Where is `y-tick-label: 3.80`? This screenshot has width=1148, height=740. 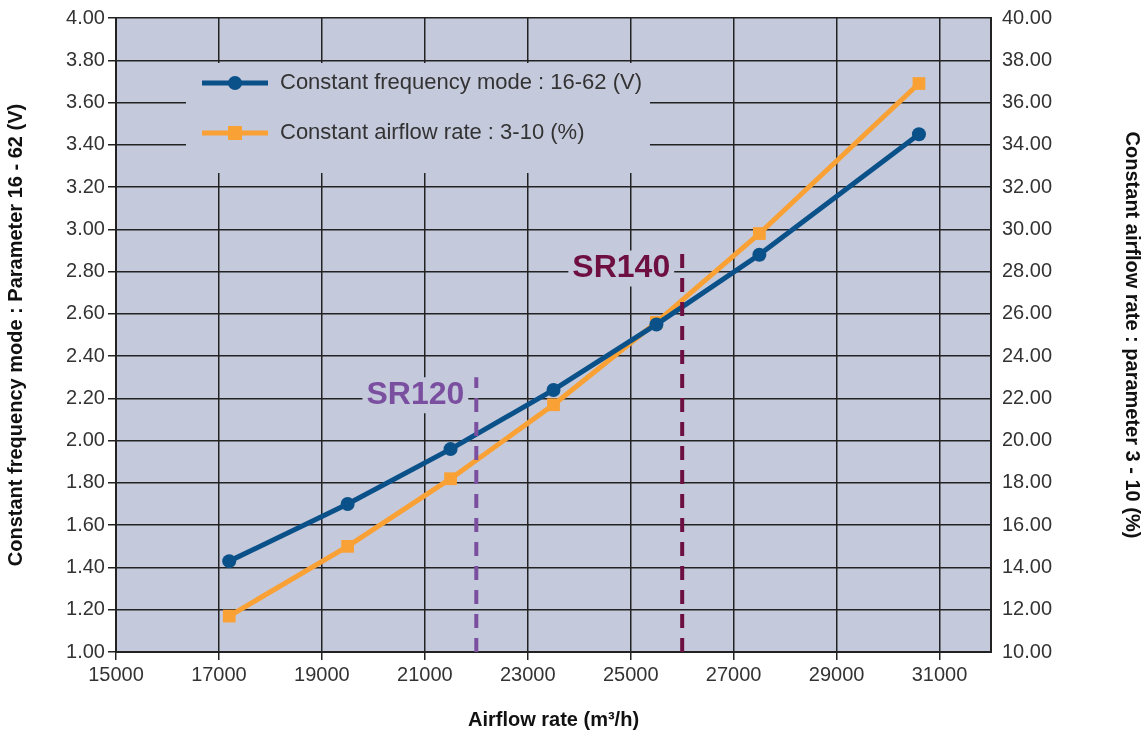
y-tick-label: 3.80 is located at coordinates (85, 58).